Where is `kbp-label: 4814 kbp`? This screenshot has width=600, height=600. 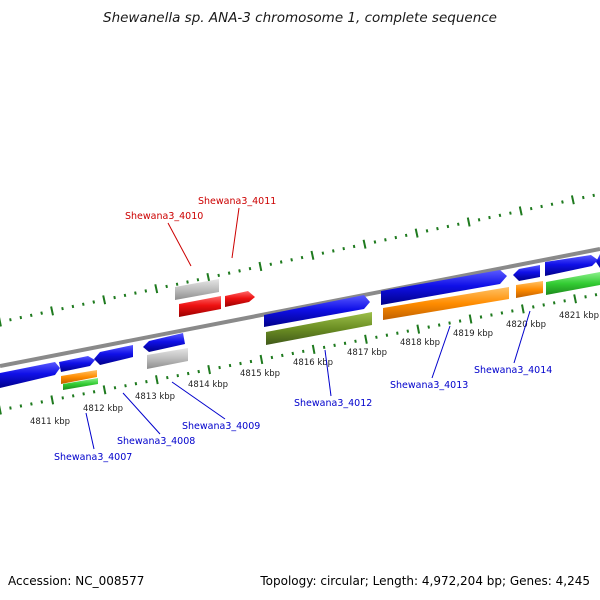 kbp-label: 4814 kbp is located at coordinates (208, 385).